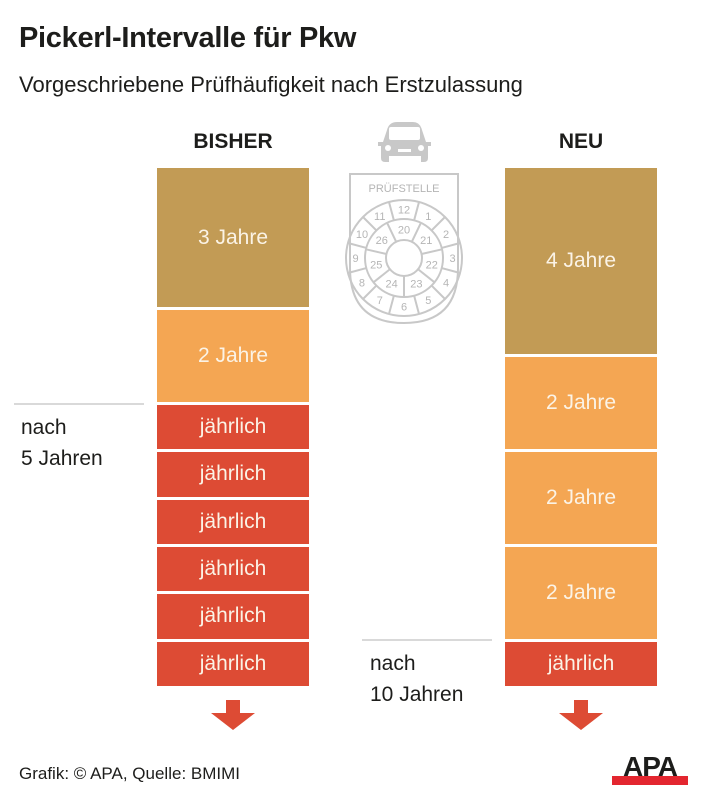  I want to click on marker-5-years: nach 5 Jahren, so click(62, 443).